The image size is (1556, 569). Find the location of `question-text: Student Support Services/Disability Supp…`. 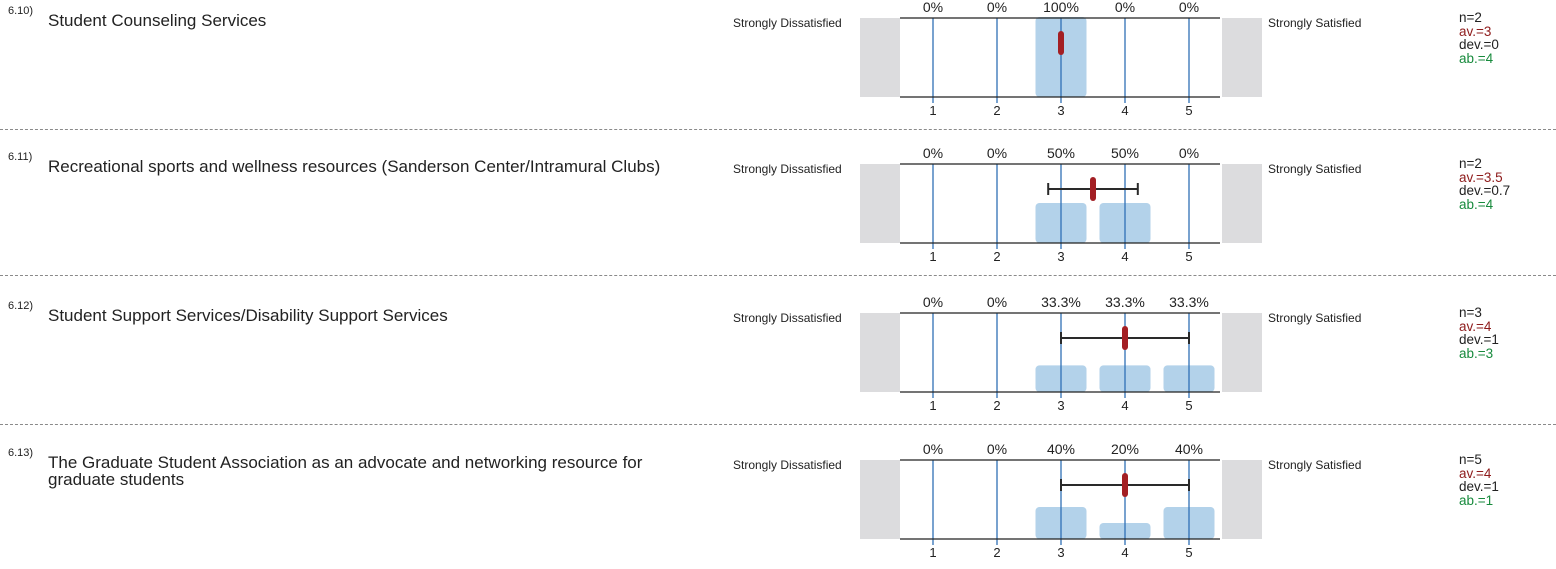

question-text: Student Support Services/Disability Supp… is located at coordinates (248, 315).